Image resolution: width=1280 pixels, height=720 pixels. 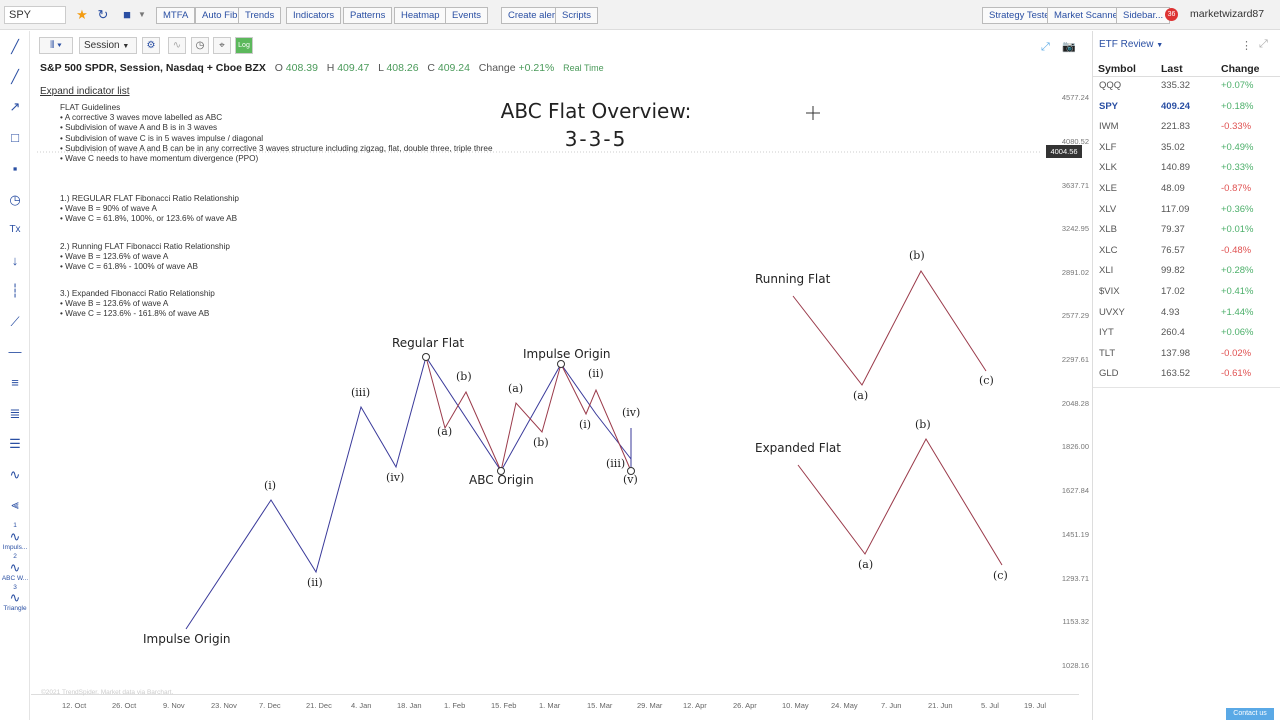 I want to click on watchlist-row: IYT 260.4 +0.06%, so click(x=1186, y=333).